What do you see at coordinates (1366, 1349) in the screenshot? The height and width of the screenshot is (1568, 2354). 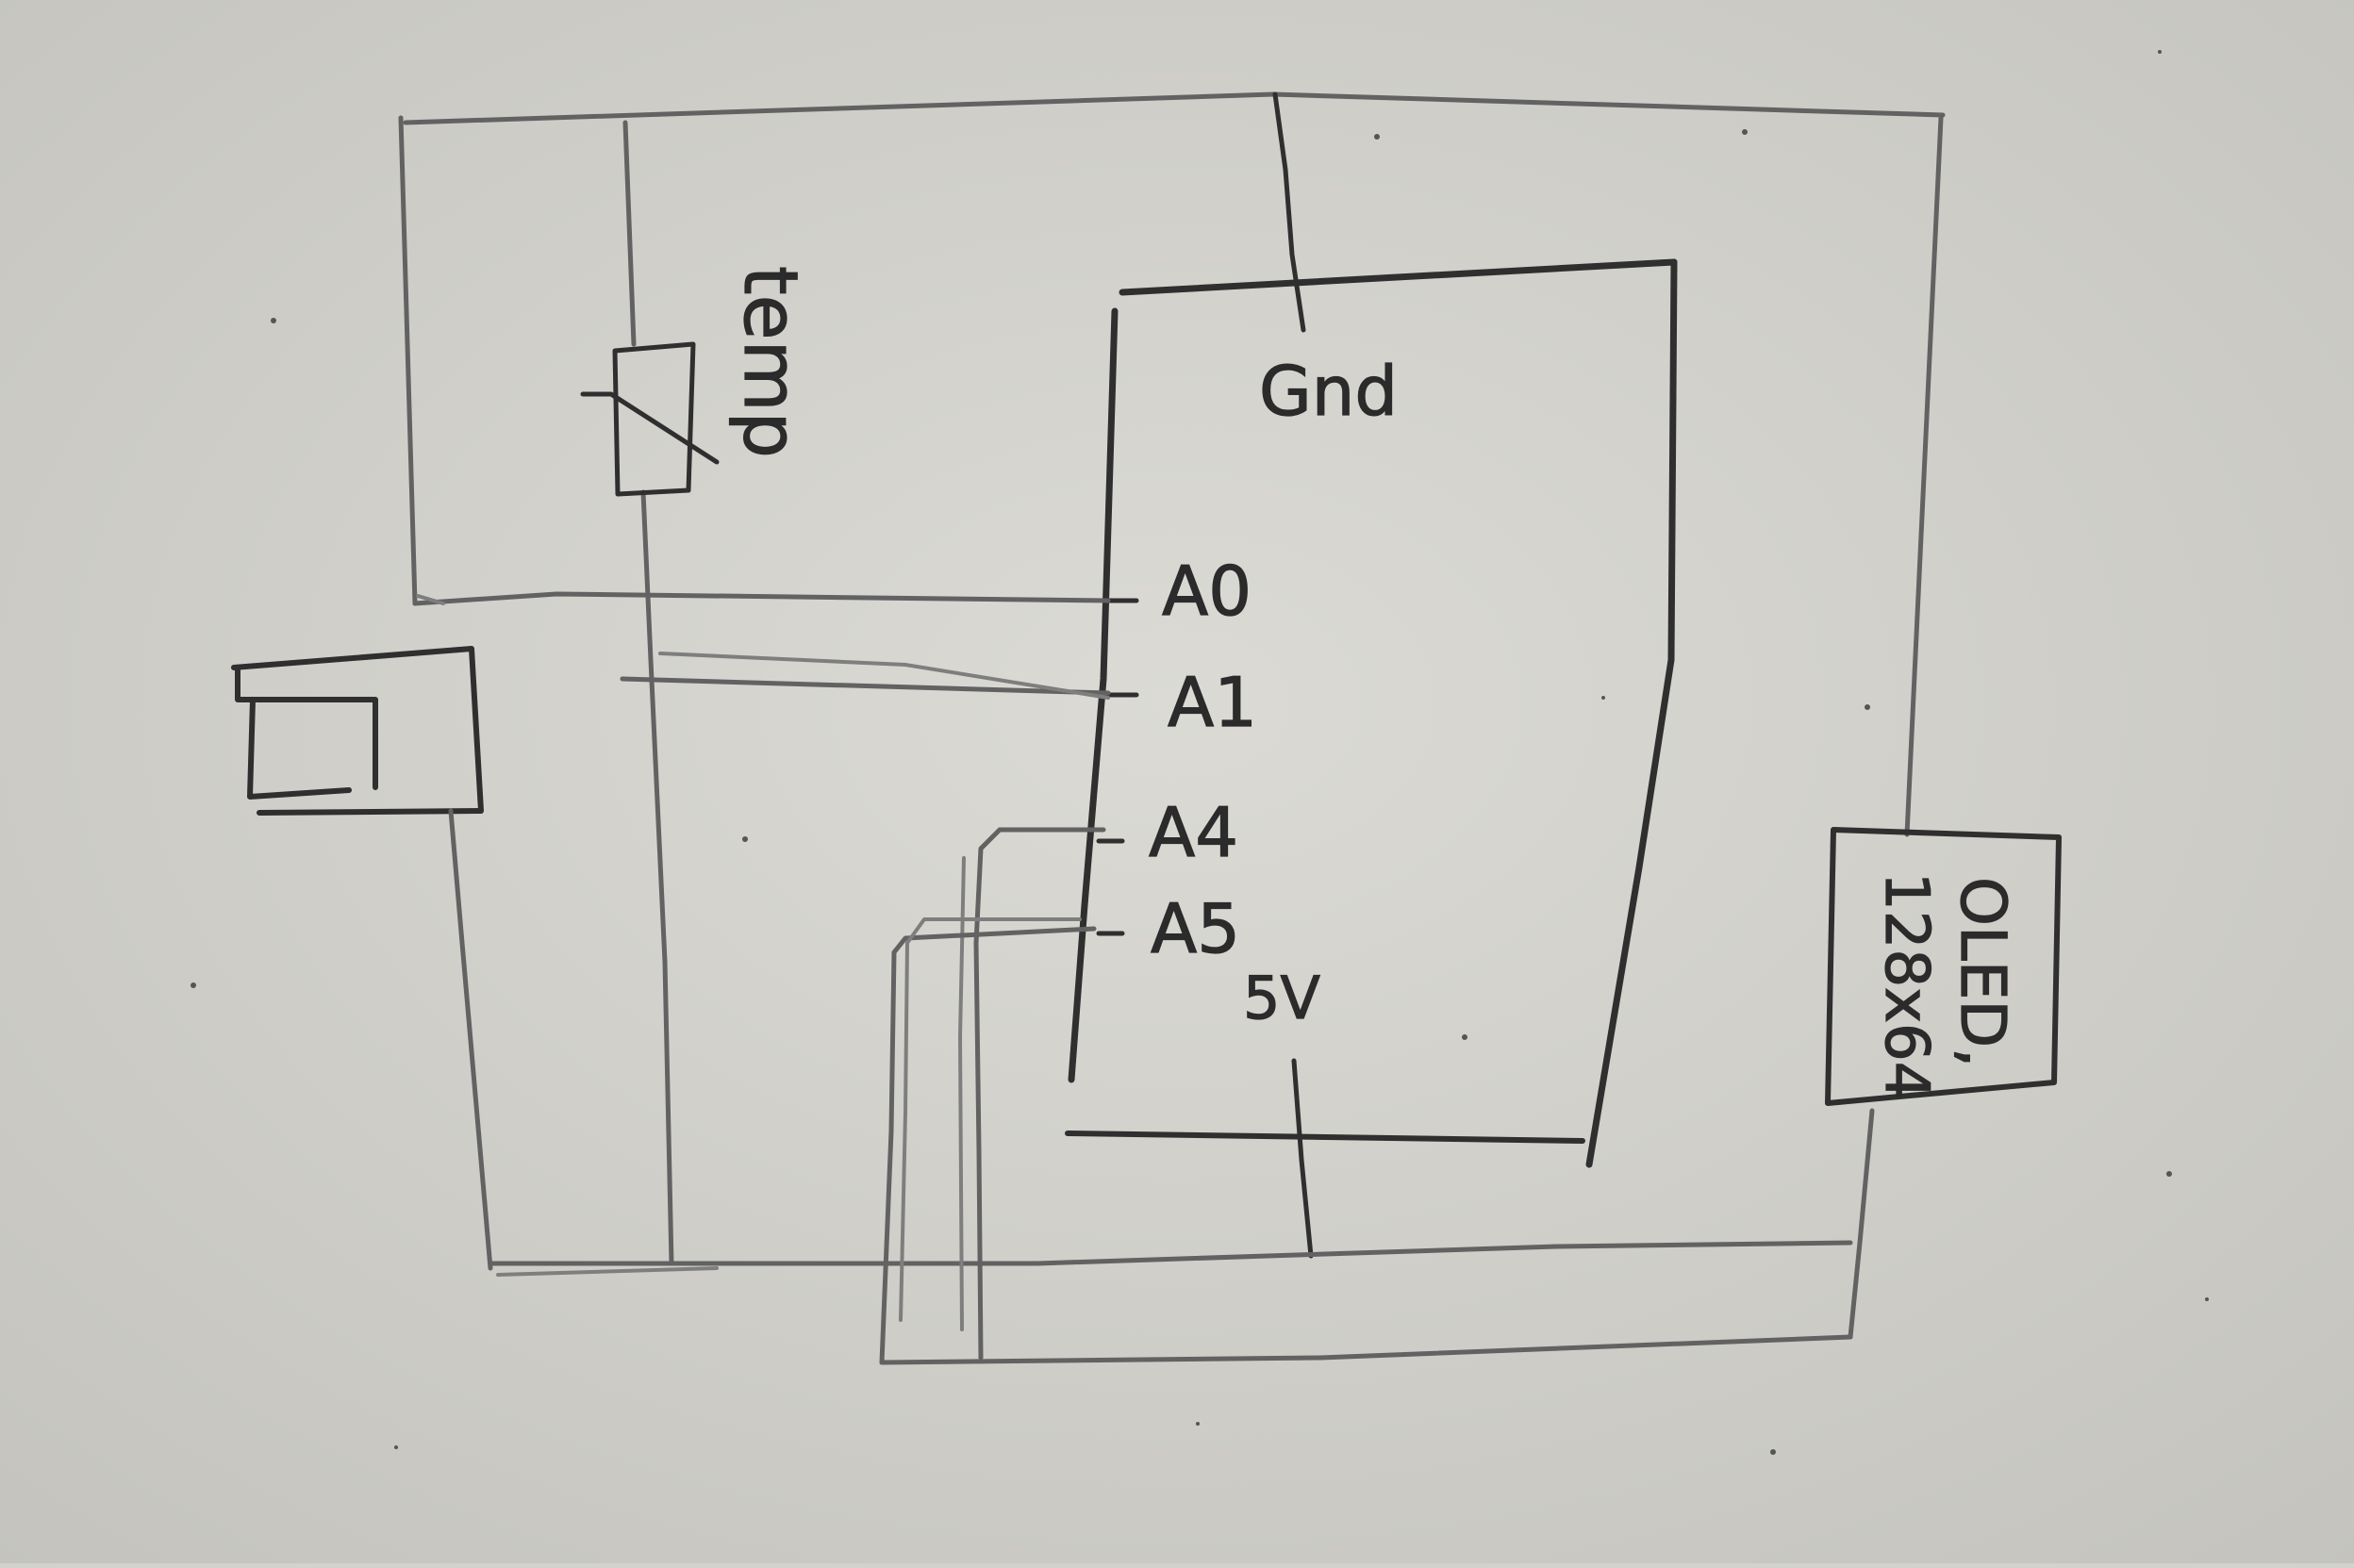 I see `i2c-bottom-rail` at bounding box center [1366, 1349].